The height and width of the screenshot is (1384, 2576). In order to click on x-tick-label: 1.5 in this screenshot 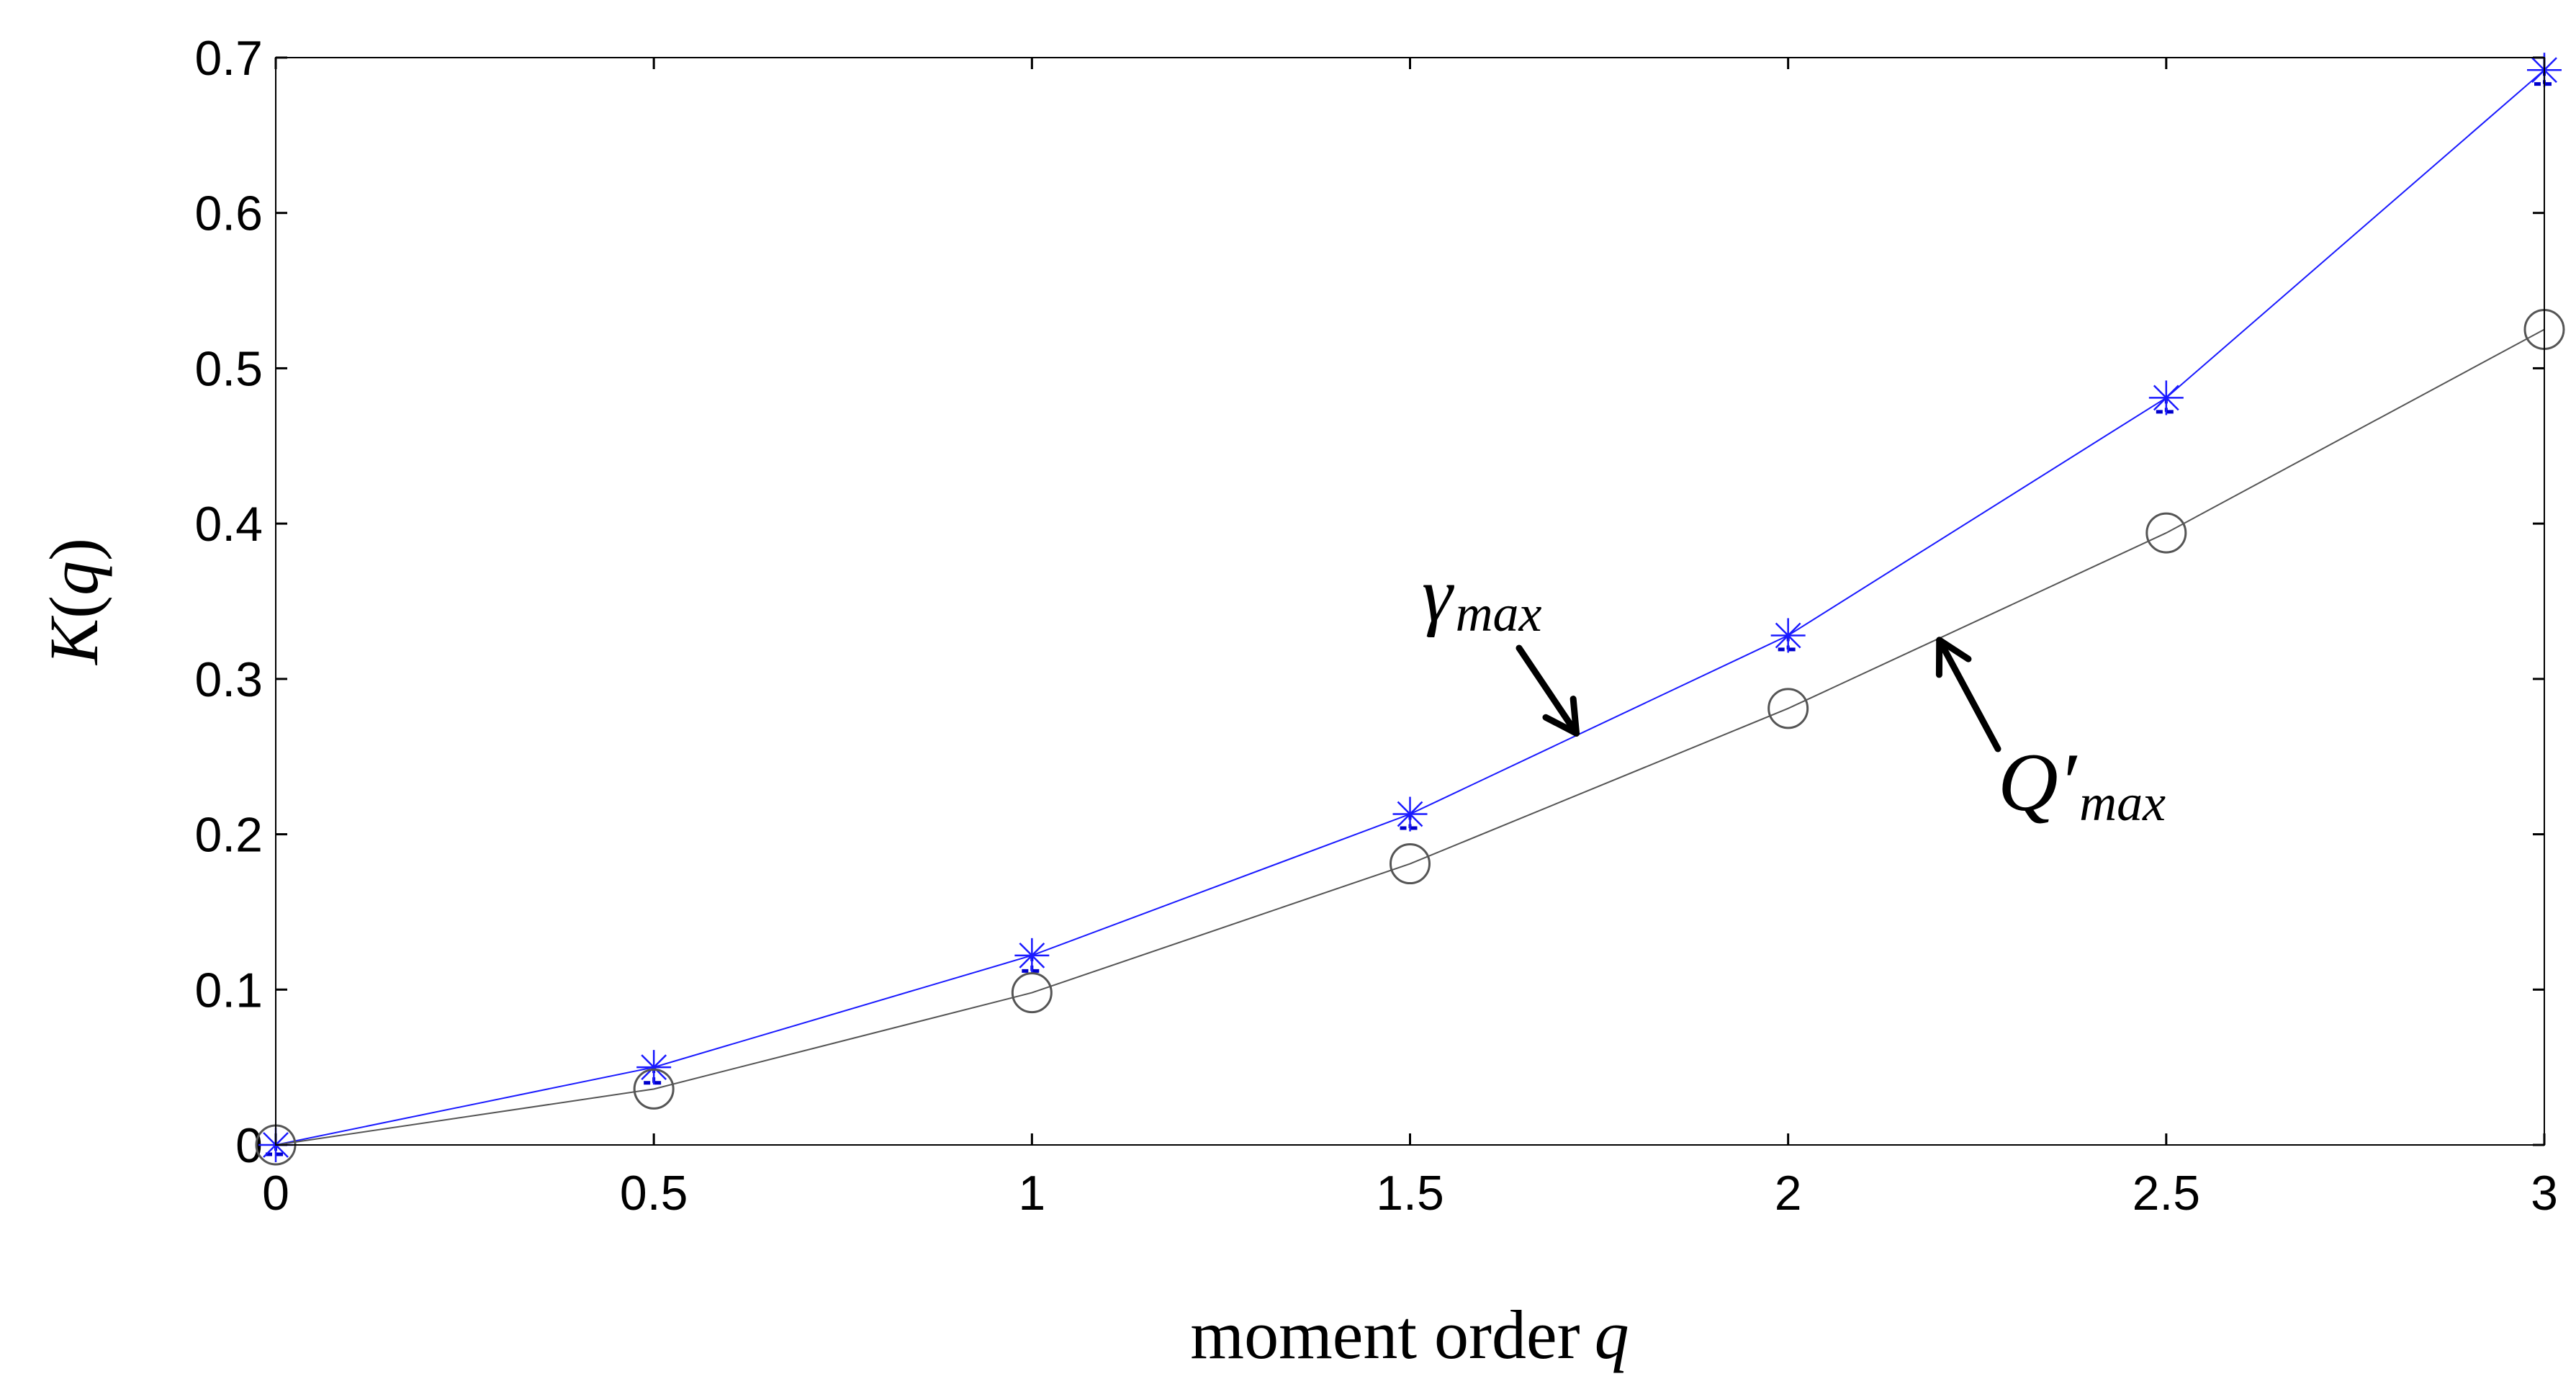, I will do `click(1410, 1193)`.